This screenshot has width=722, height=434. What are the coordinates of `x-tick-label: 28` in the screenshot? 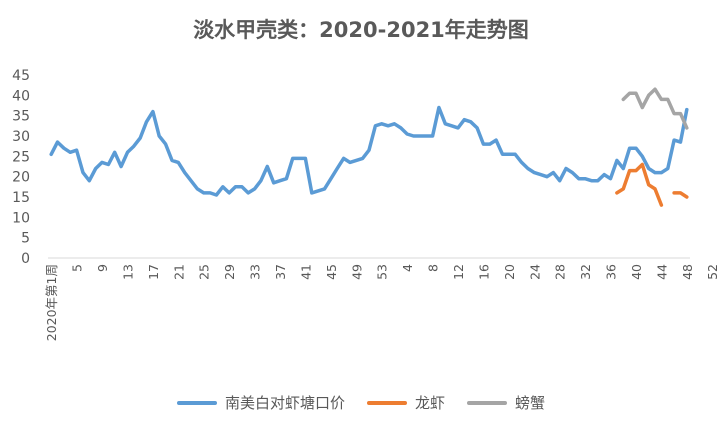 It's located at (560, 272).